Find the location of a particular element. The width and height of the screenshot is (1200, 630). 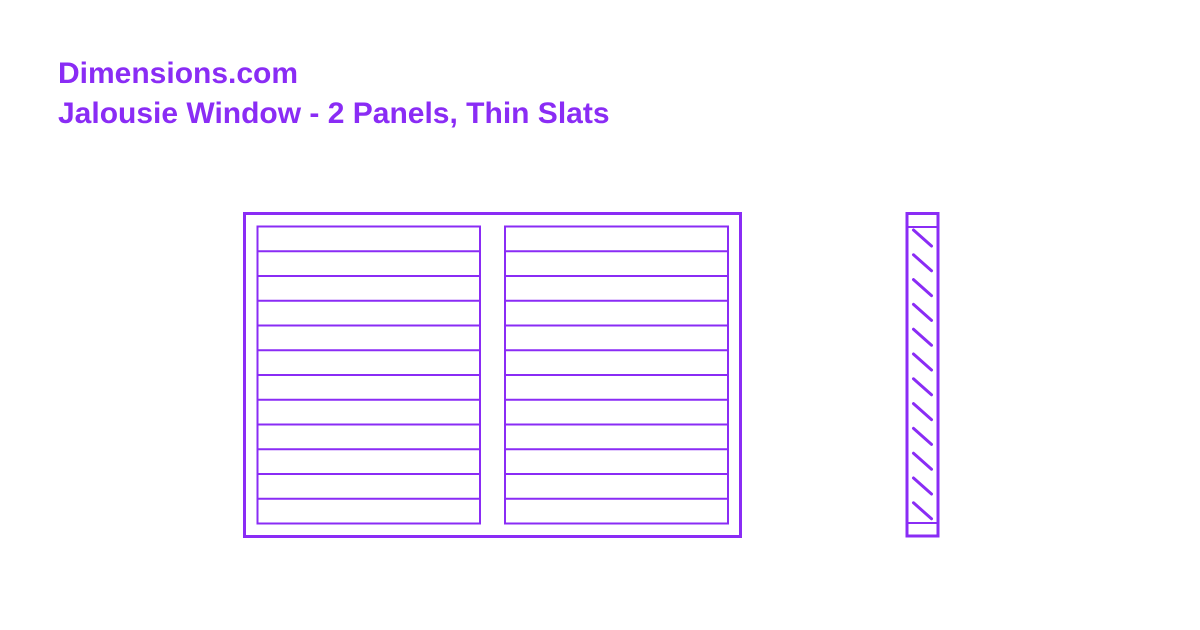

side-frame is located at coordinates (922, 375).